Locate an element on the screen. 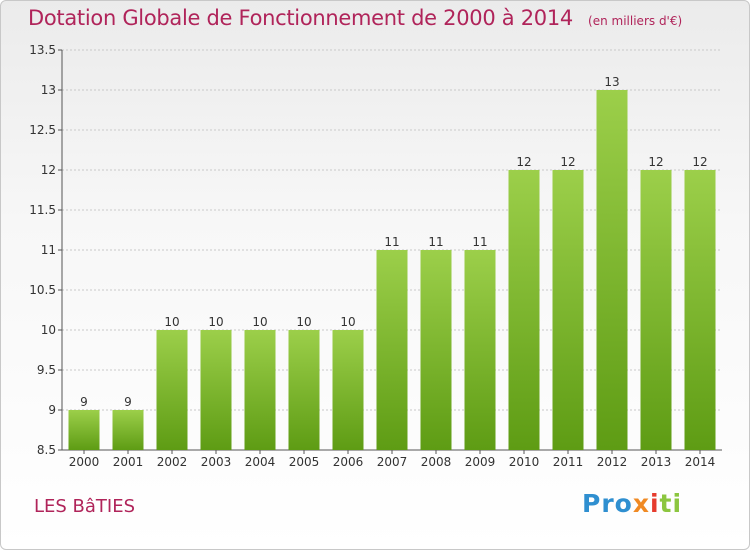 The height and width of the screenshot is (550, 750). x-tick-label-2004: 2004 is located at coordinates (260, 462).